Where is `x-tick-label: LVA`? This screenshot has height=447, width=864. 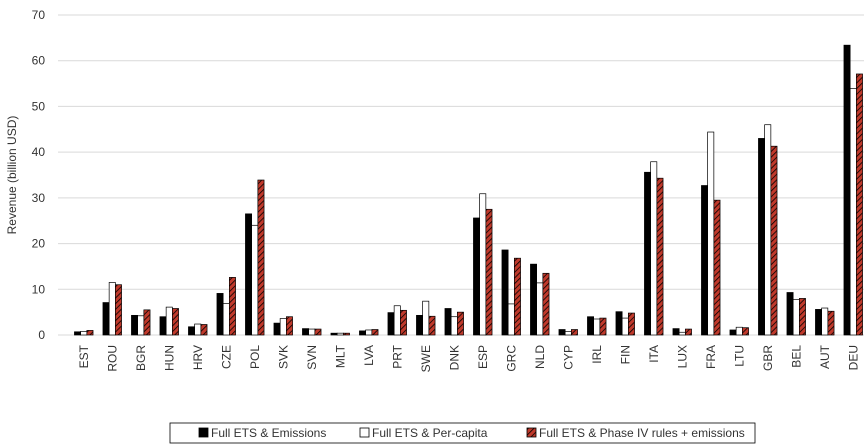 x-tick-label: LVA is located at coordinates (369, 355).